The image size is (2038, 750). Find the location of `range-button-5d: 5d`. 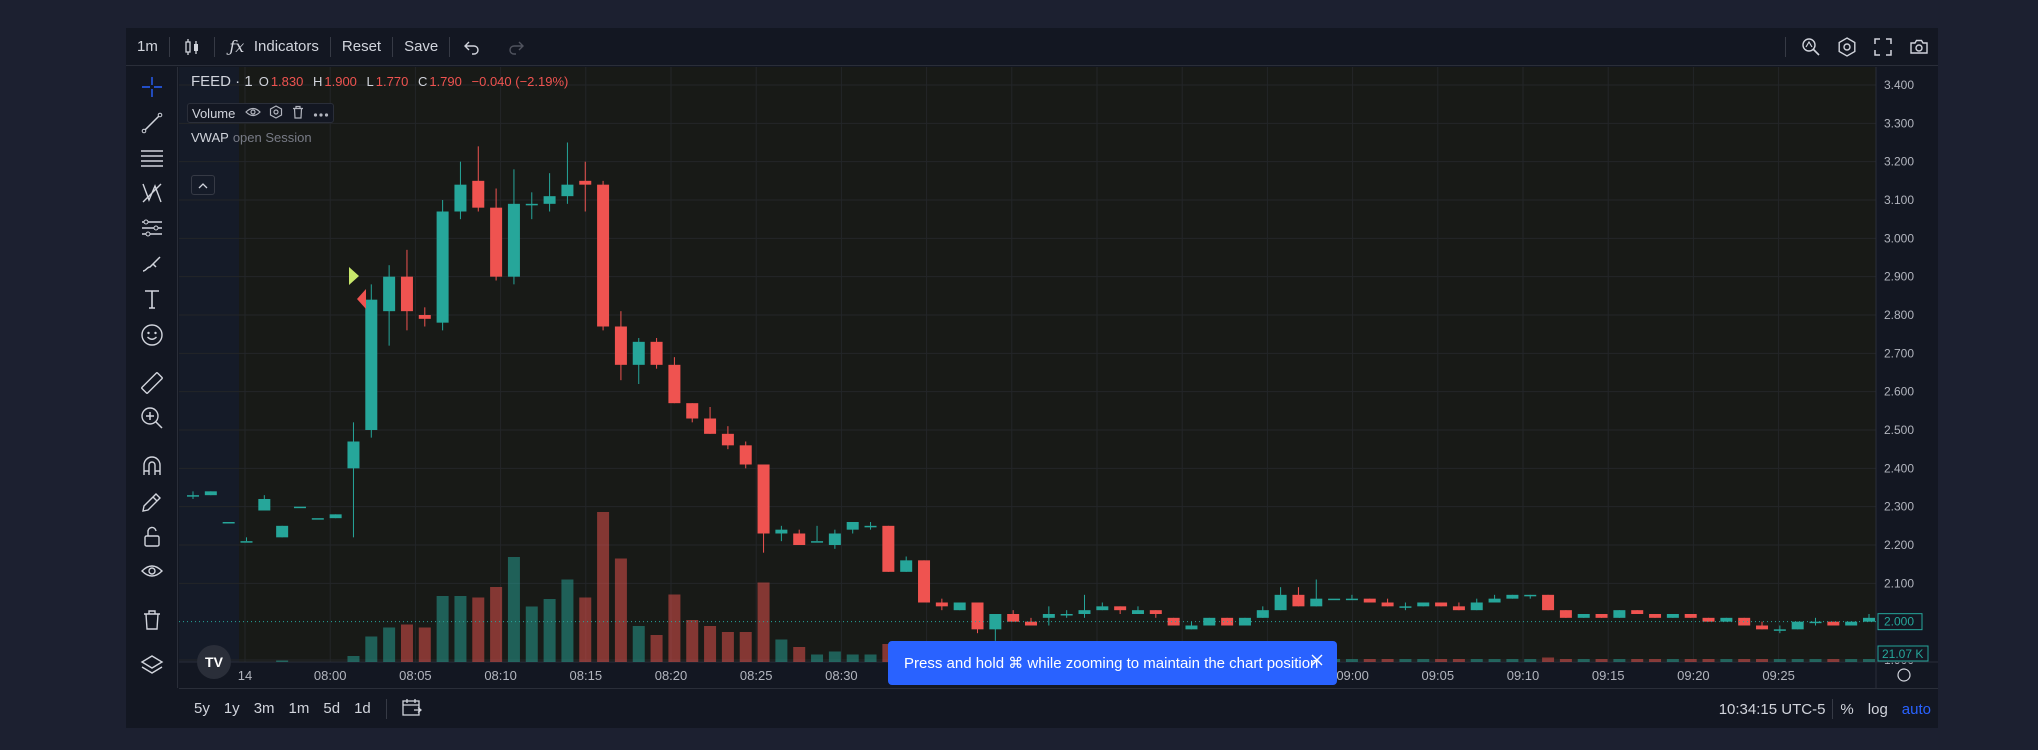

range-button-5d: 5d is located at coordinates (332, 708).